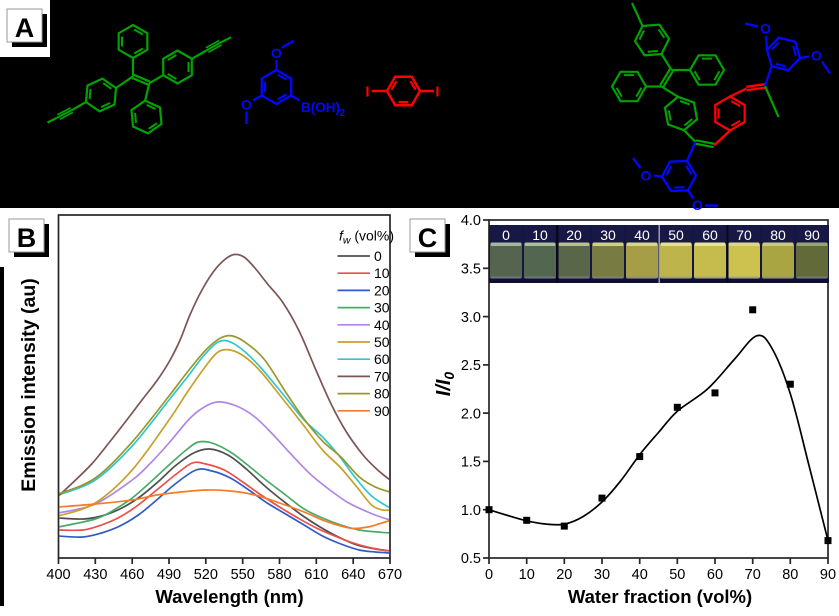 The image size is (839, 616). What do you see at coordinates (29, 384) in the screenshot?
I see `svg-text: Emission intensity (au)` at bounding box center [29, 384].